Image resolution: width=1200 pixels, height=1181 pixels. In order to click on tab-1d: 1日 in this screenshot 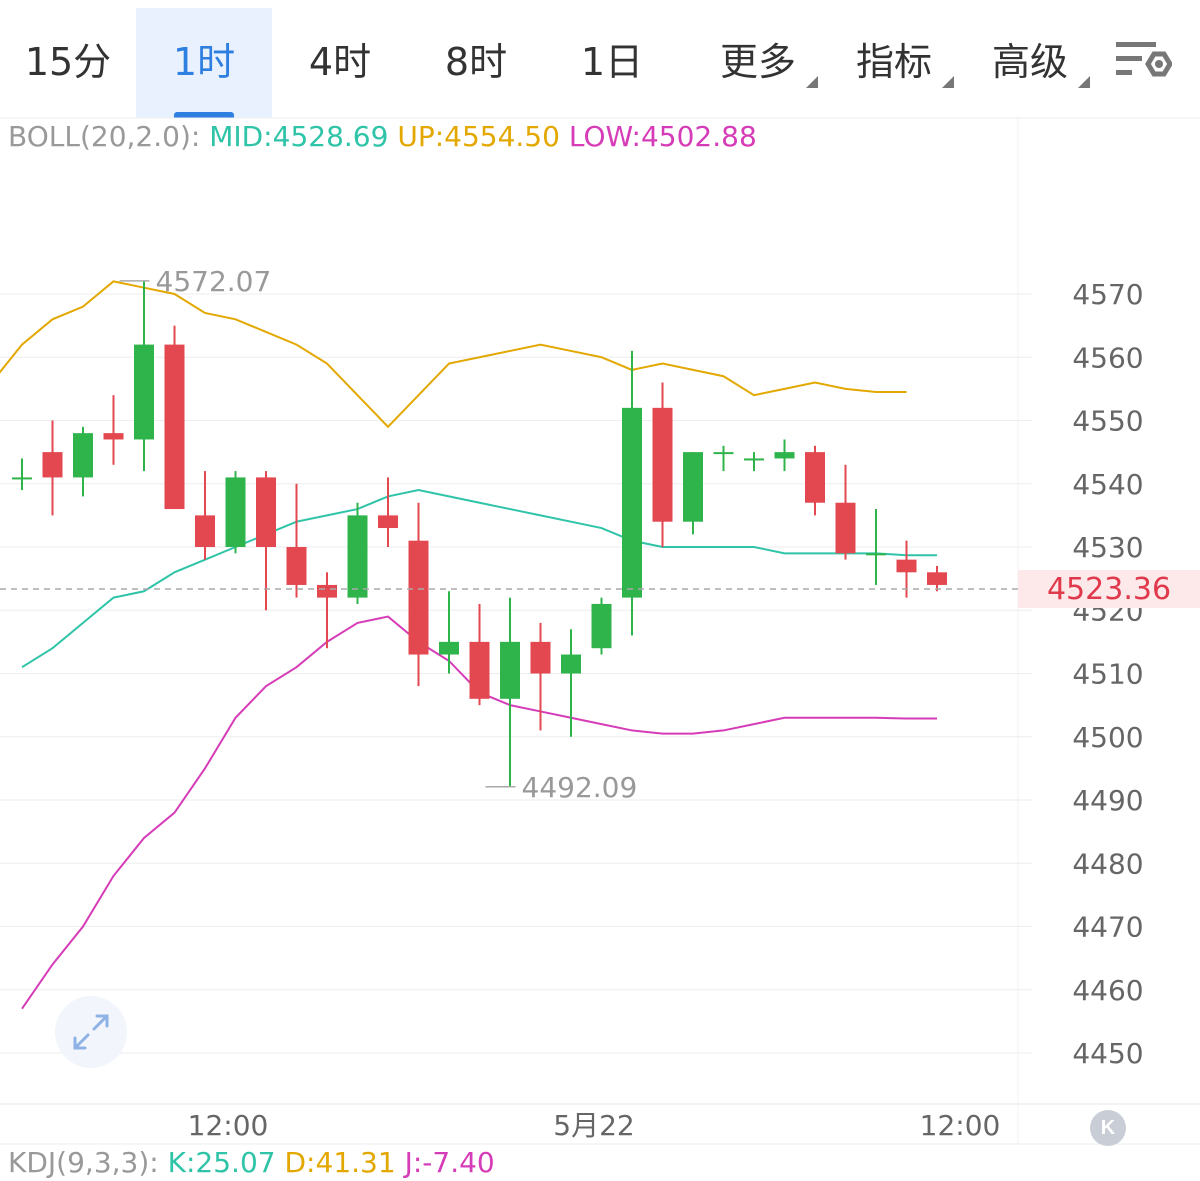, I will do `click(612, 63)`.